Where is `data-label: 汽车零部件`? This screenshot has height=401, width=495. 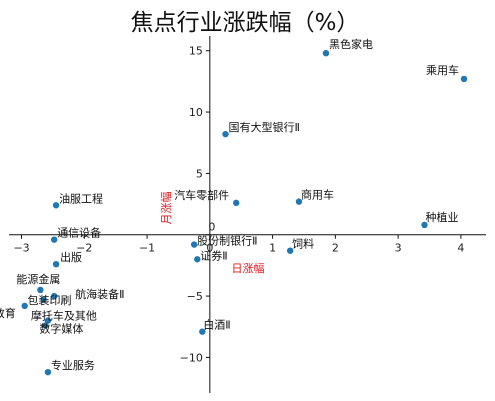
data-label: 汽车零部件 is located at coordinates (201, 195).